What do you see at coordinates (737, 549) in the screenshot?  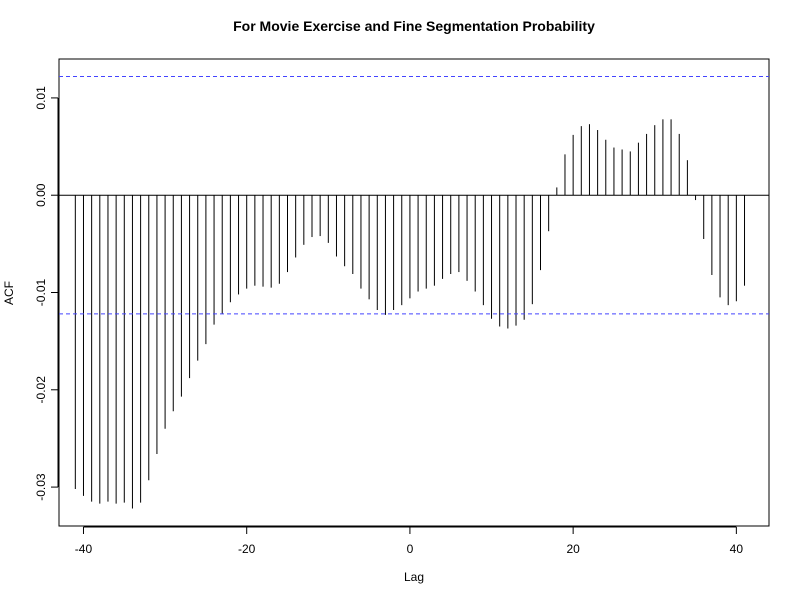 I see `x-tick-label: 40` at bounding box center [737, 549].